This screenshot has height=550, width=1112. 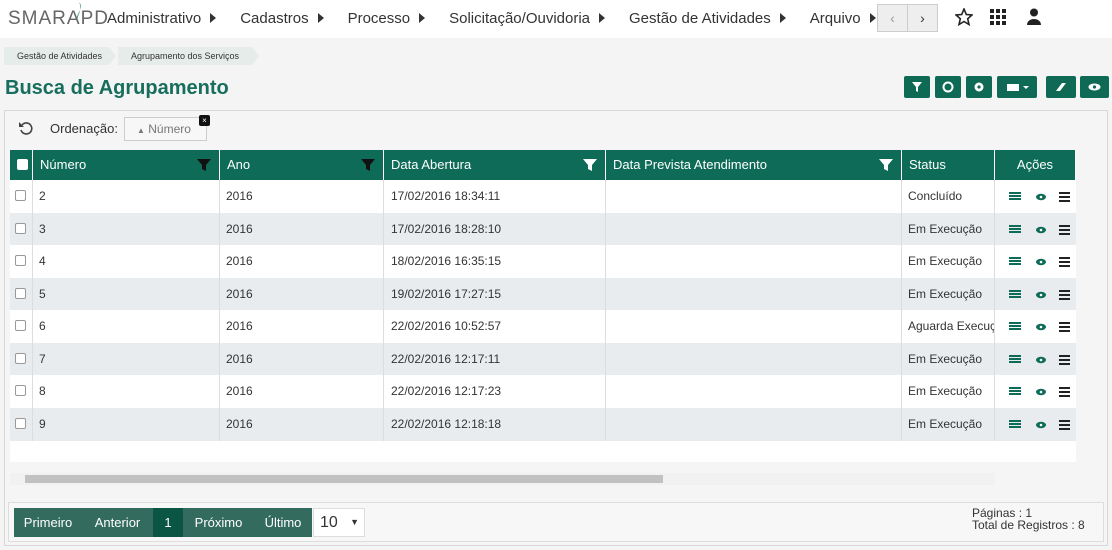 What do you see at coordinates (964, 17) in the screenshot?
I see `star-icon` at bounding box center [964, 17].